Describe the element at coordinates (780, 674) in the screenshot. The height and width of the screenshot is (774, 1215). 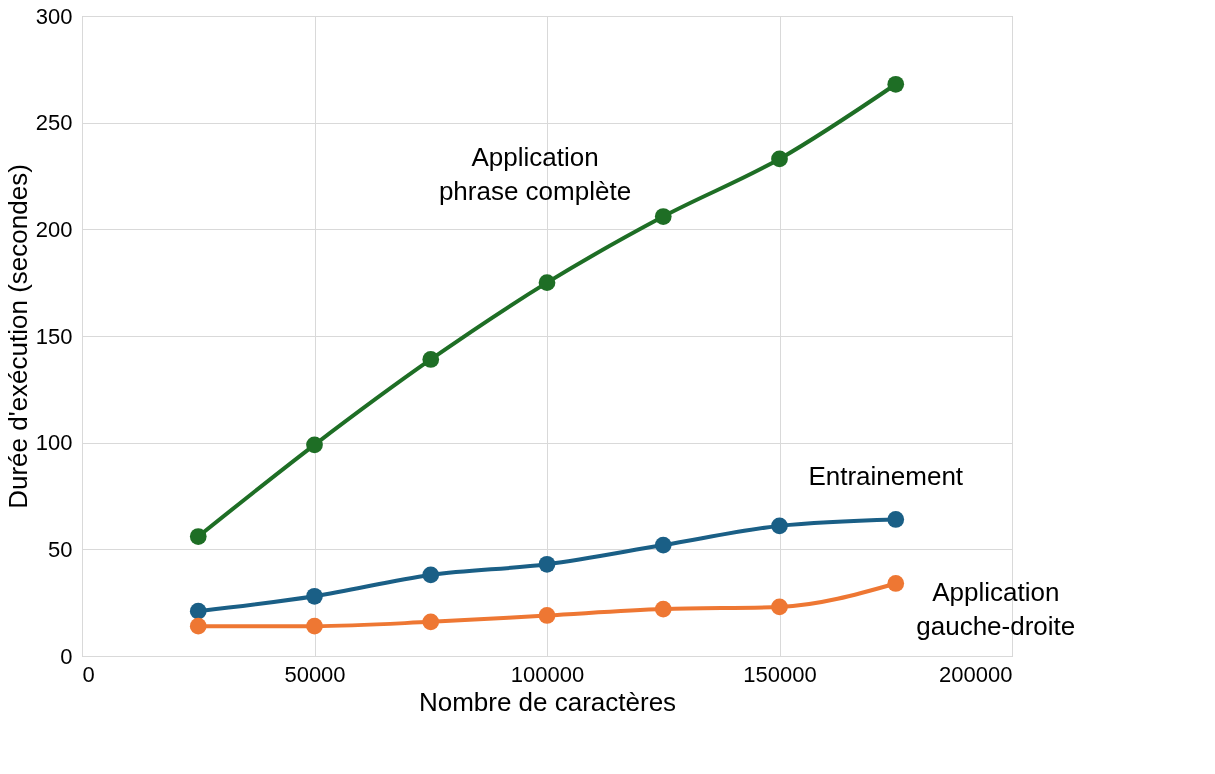
I see `x-tick-label: 150000` at that location.